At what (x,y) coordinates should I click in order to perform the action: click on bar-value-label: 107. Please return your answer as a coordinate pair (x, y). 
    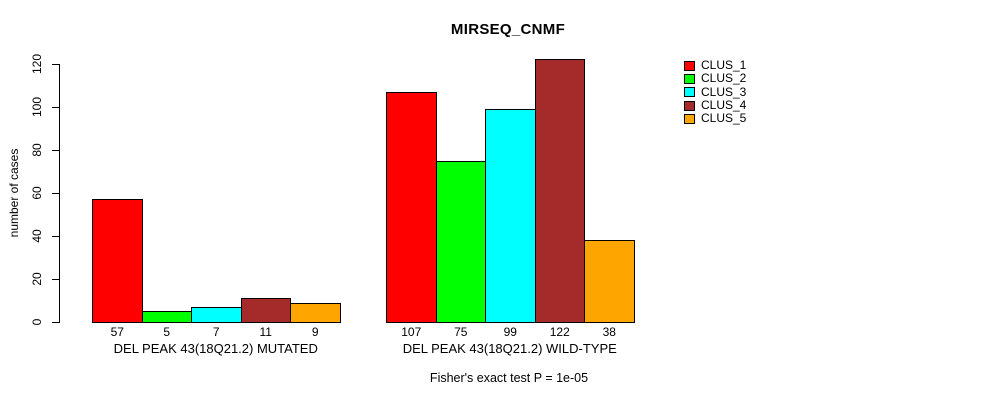
    Looking at the image, I should click on (411, 332).